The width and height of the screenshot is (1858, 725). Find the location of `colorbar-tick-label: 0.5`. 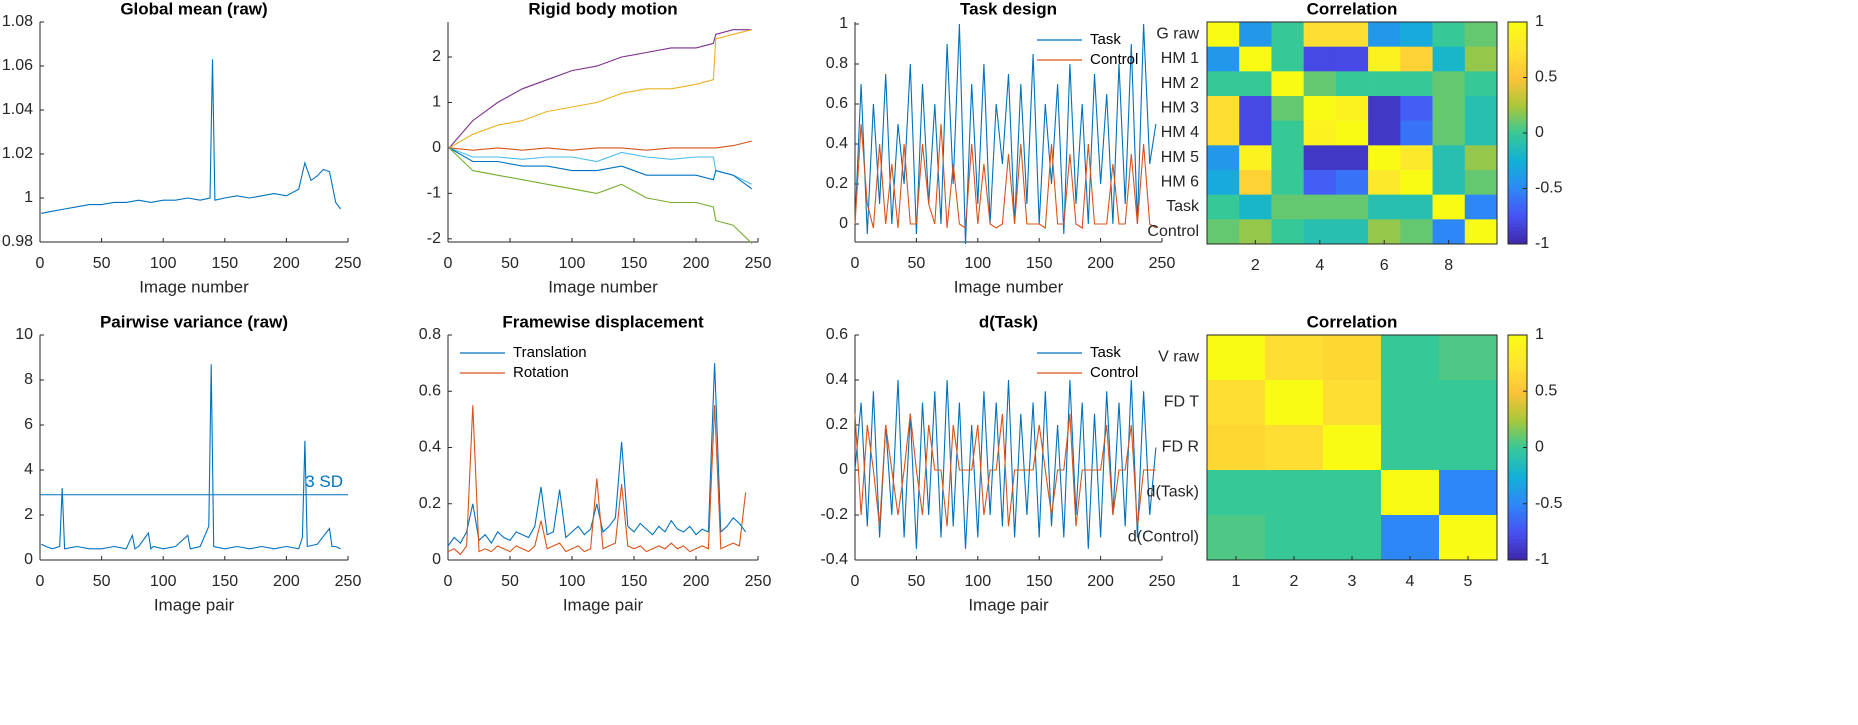

colorbar-tick-label: 0.5 is located at coordinates (1546, 390).